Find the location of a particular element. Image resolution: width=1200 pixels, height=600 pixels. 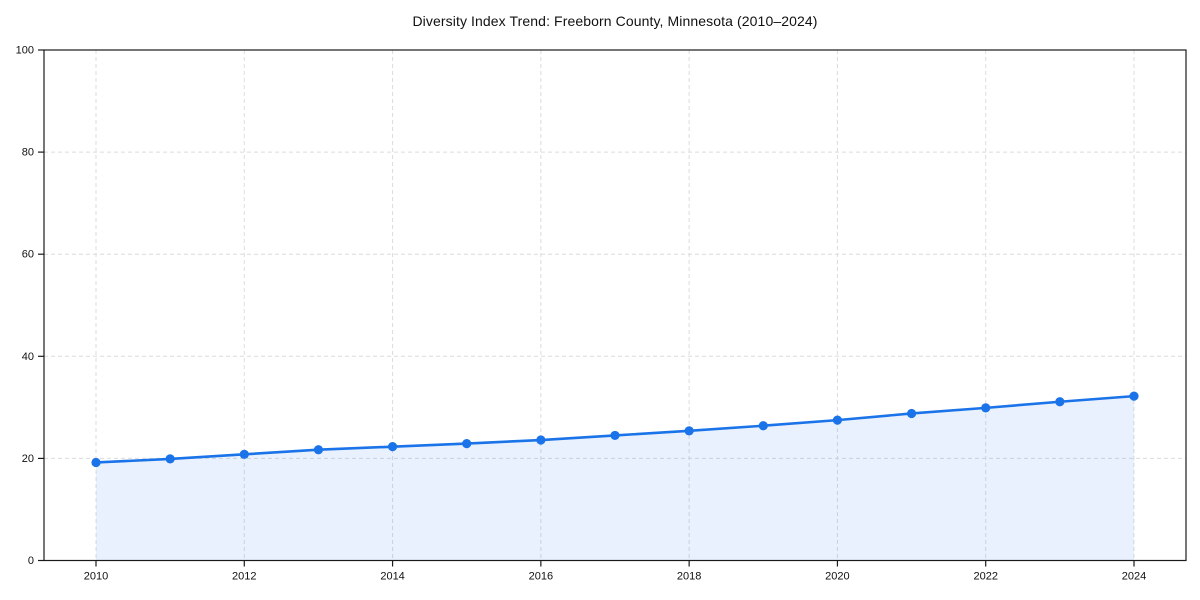

x-tick-label: 2012 is located at coordinates (244, 577).